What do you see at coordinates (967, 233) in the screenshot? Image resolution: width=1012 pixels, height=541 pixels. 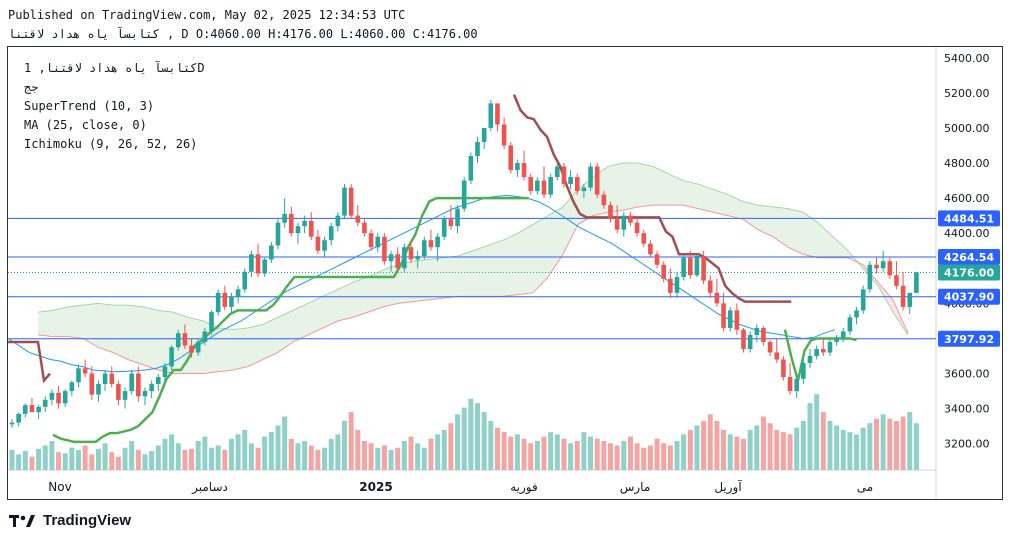 I see `price-tick-label: 4400.00` at bounding box center [967, 233].